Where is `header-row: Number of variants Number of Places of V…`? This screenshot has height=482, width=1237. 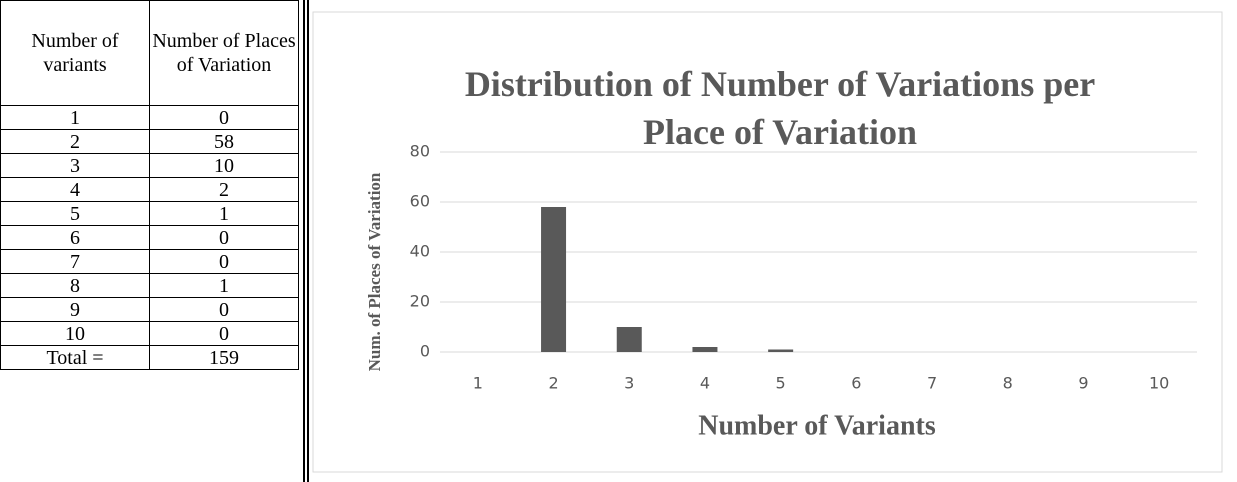
header-row: Number of variants Number of Places of V… is located at coordinates (149, 53).